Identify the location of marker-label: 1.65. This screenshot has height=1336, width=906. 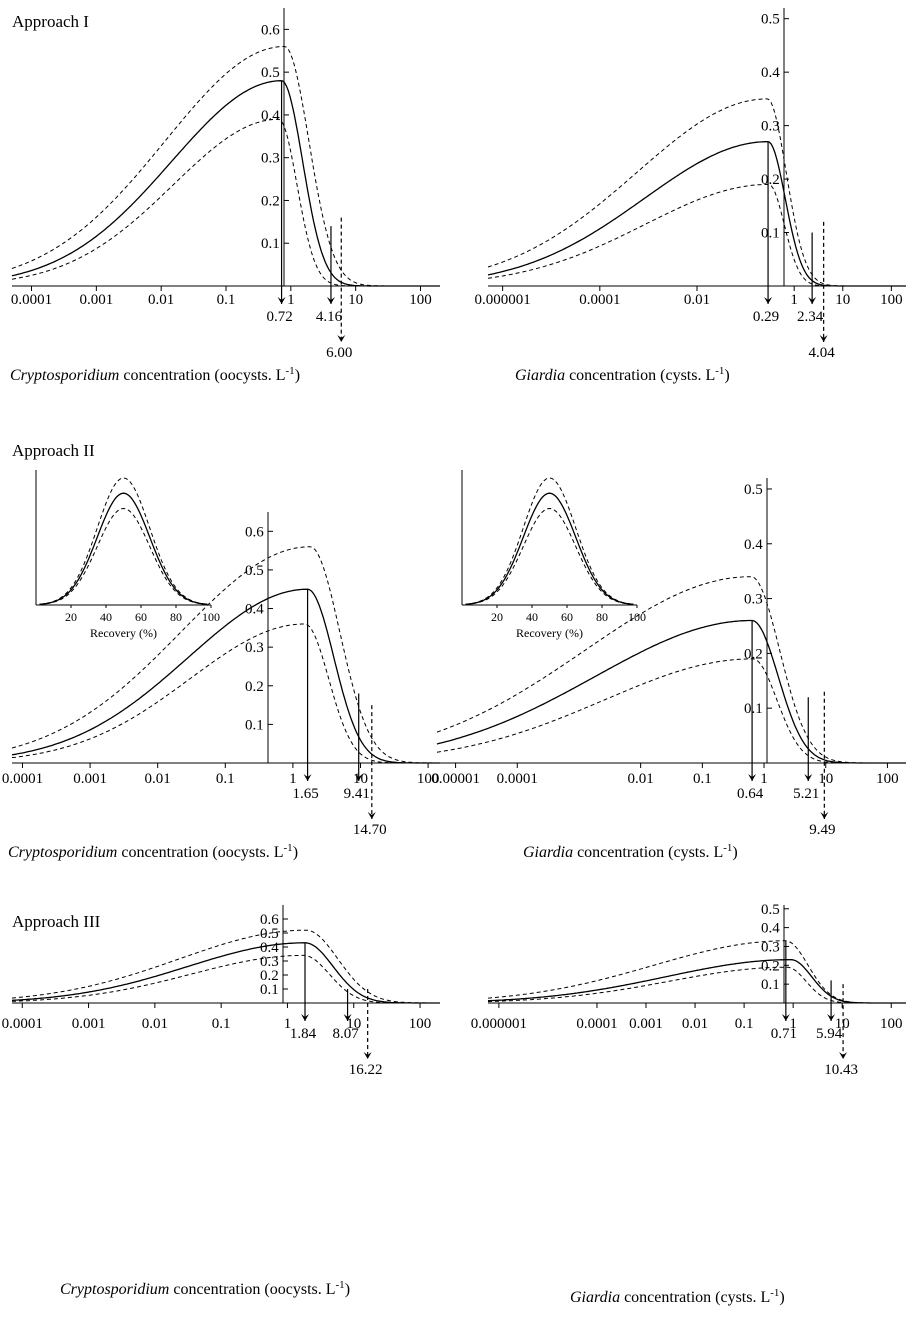
(305, 794).